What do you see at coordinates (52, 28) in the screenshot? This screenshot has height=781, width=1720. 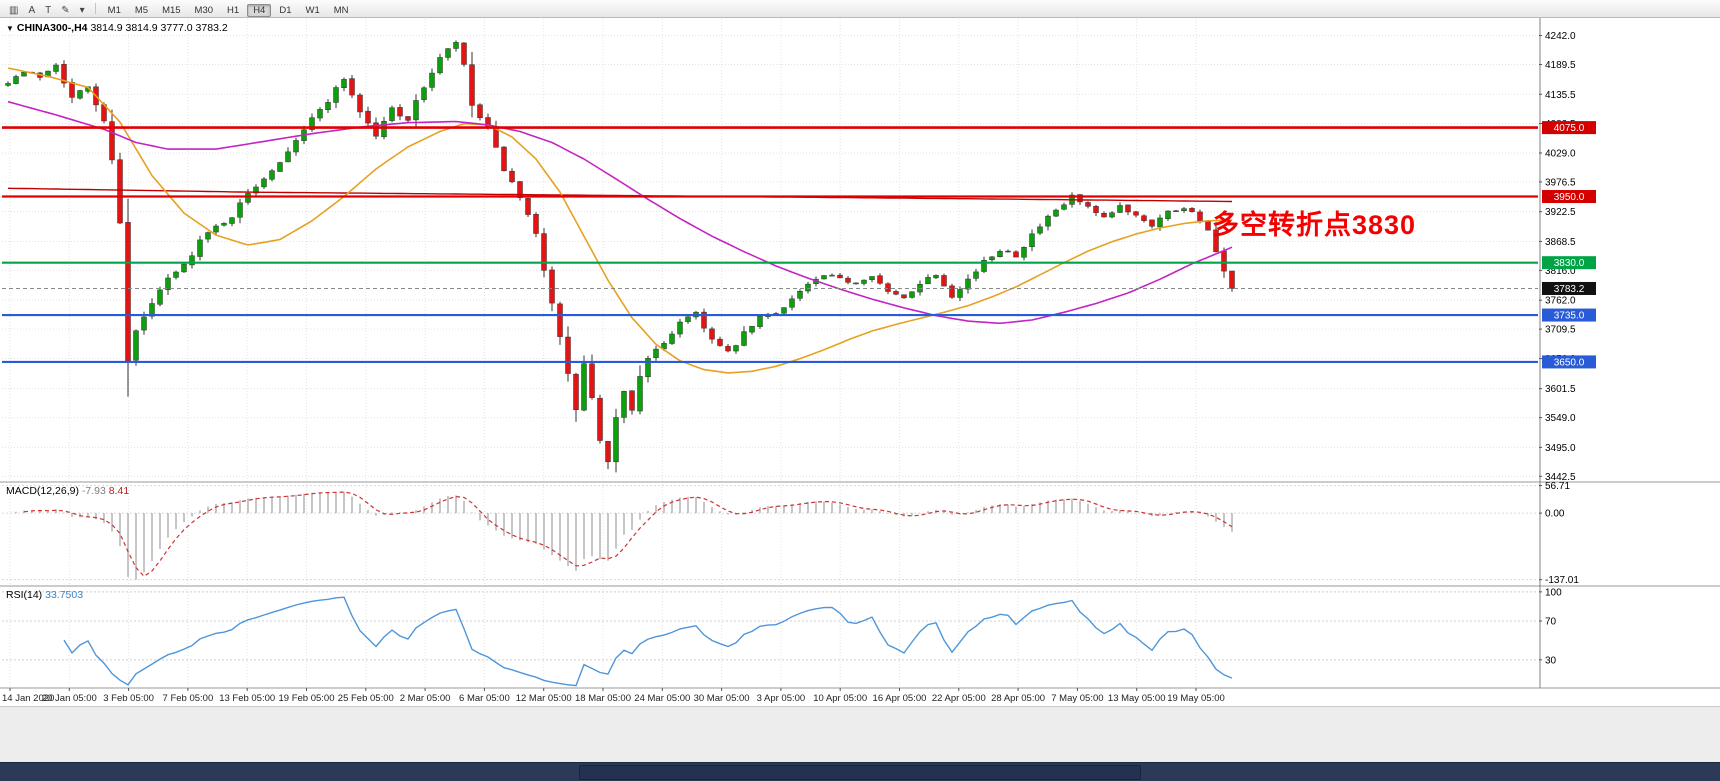 I see `symbol-timeframe-label: CHINA300-,H4` at bounding box center [52, 28].